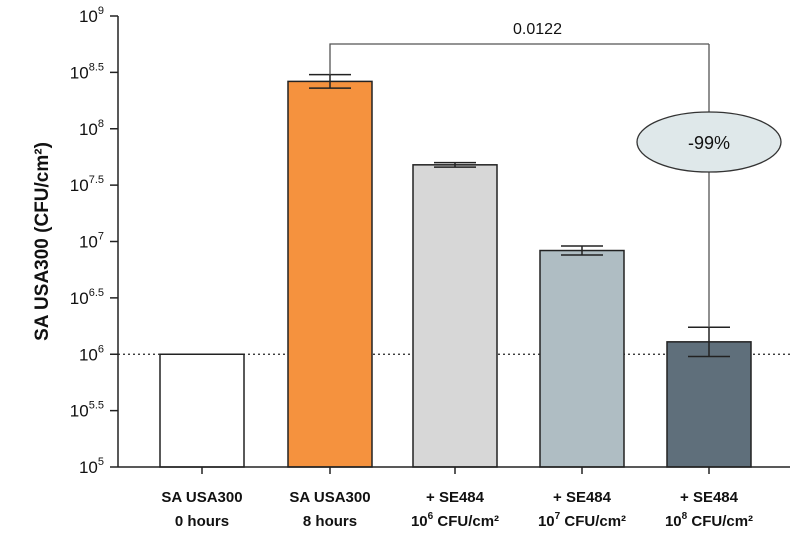 This screenshot has height=537, width=805. Describe the element at coordinates (87, 184) in the screenshot. I see `y-tick-label: 107.5` at that location.